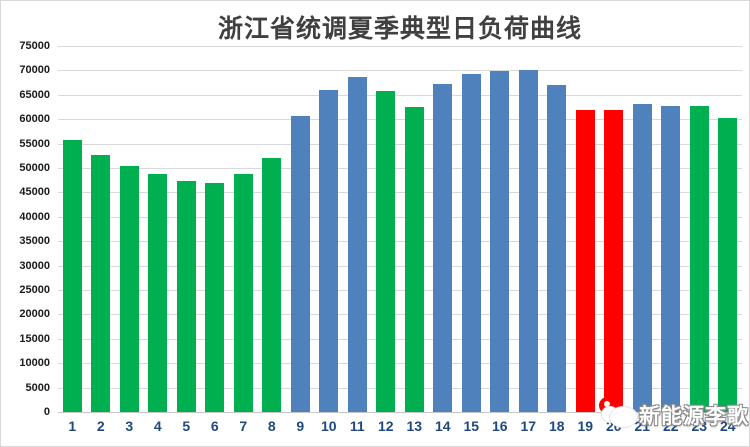 The image size is (750, 447). What do you see at coordinates (34, 241) in the screenshot?
I see `y-axis-tick-label: 35000` at bounding box center [34, 241].